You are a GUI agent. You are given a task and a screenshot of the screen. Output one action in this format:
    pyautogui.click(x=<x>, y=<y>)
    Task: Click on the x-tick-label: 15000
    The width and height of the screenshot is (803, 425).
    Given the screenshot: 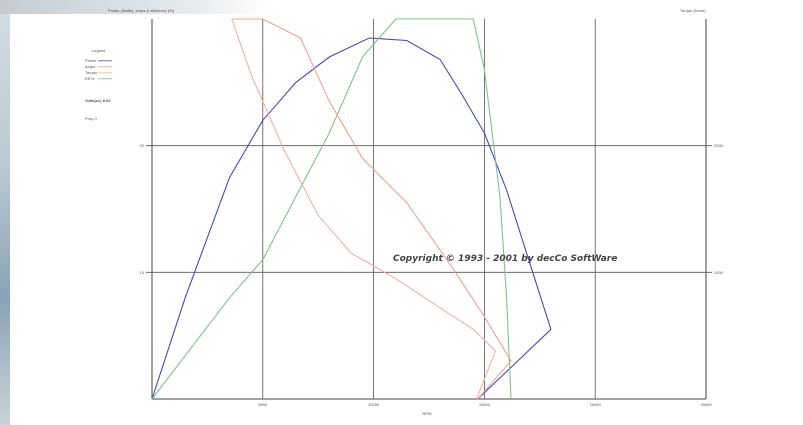 What is the action you would take?
    pyautogui.click(x=485, y=404)
    